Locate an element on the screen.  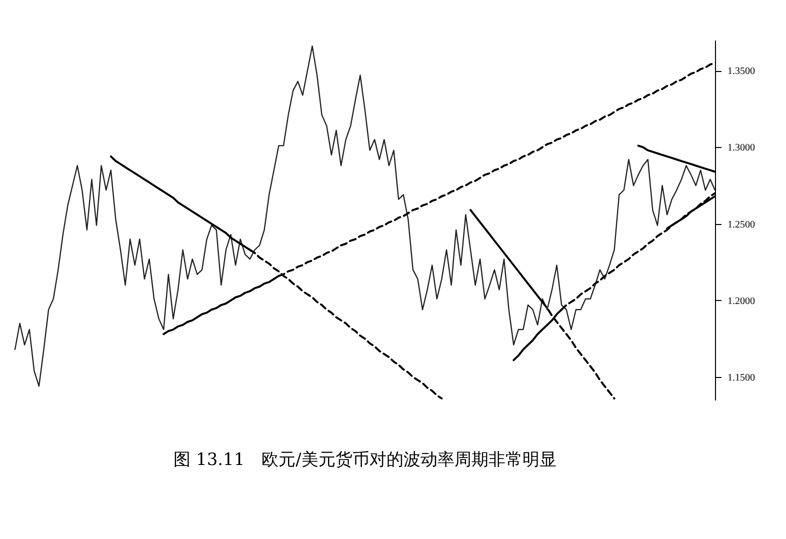
y-tick-label: 1.3000 is located at coordinates (741, 148).